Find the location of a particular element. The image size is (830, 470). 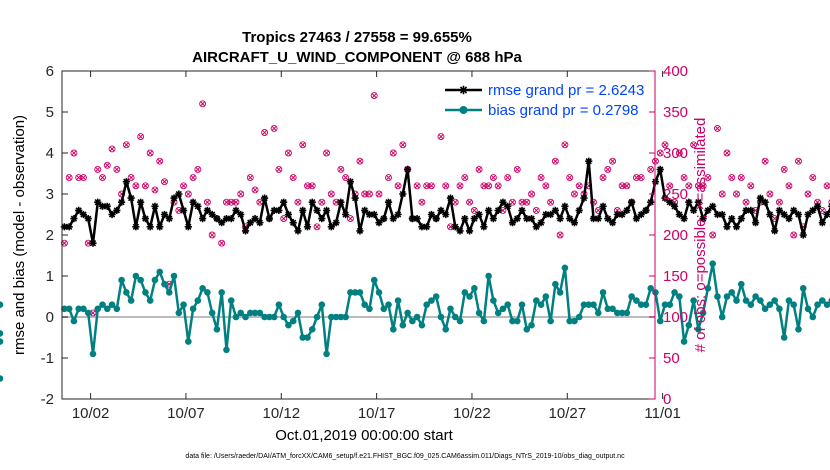

y-tick-label-right: 0 is located at coordinates (667, 399).